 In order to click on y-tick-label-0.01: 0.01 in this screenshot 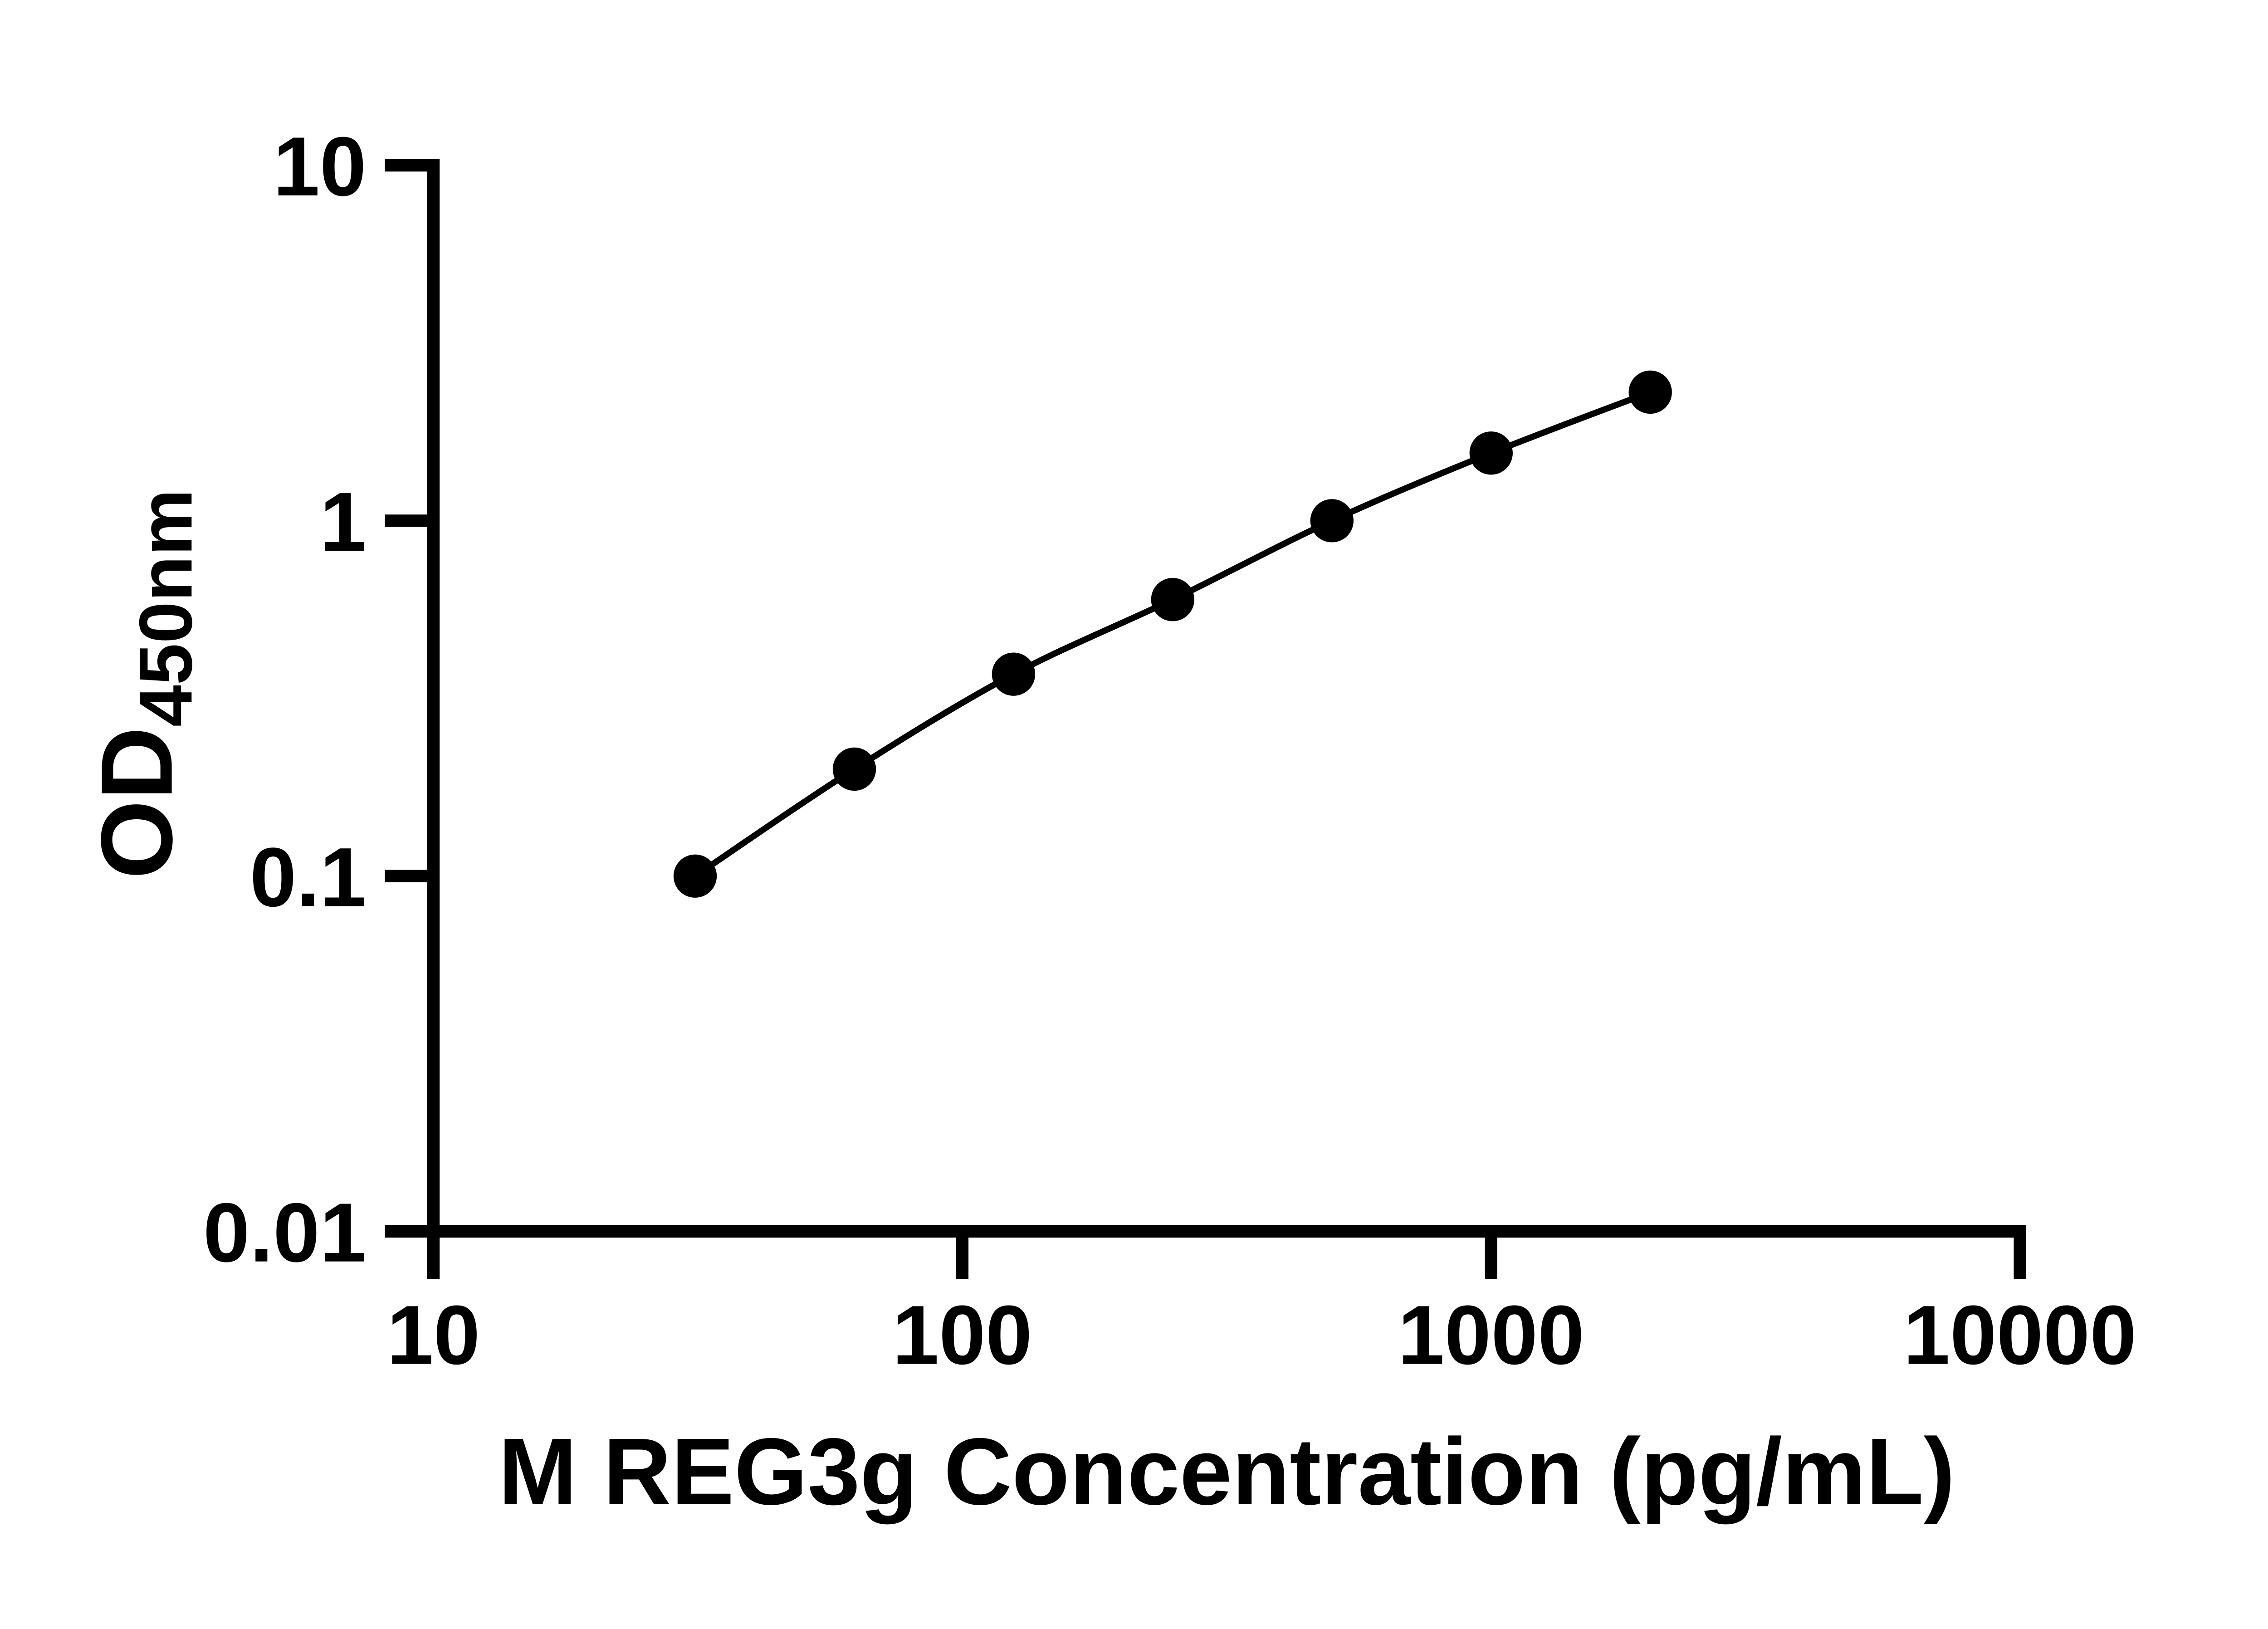, I will do `click(285, 1233)`.